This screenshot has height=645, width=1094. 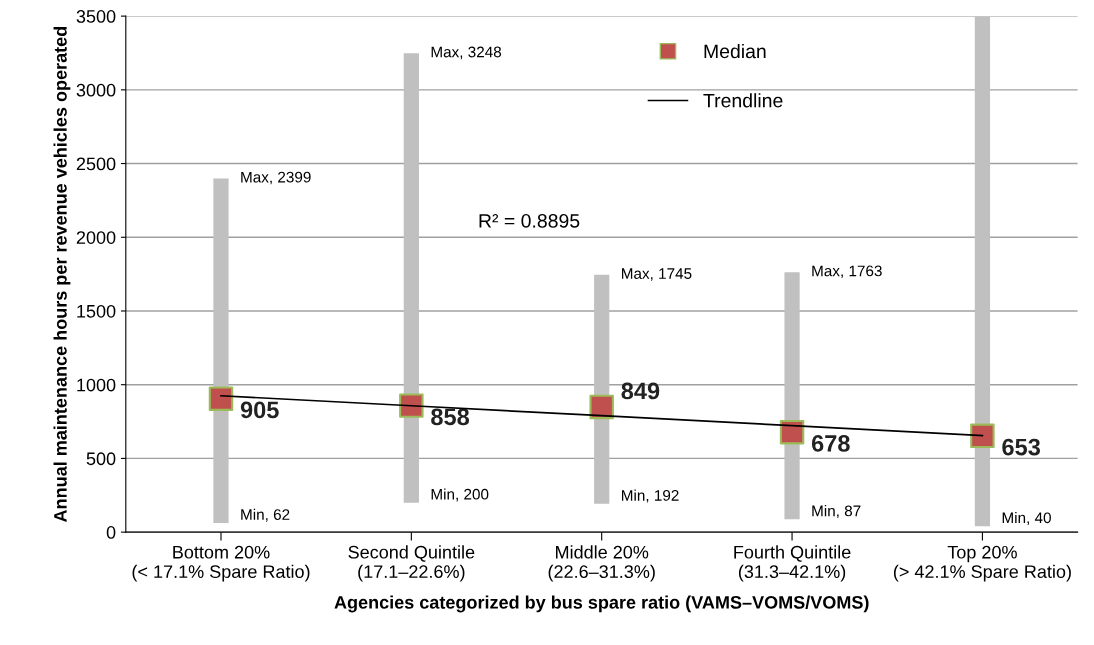 What do you see at coordinates (529, 220) in the screenshot?
I see `annotation: R² = 0.8895` at bounding box center [529, 220].